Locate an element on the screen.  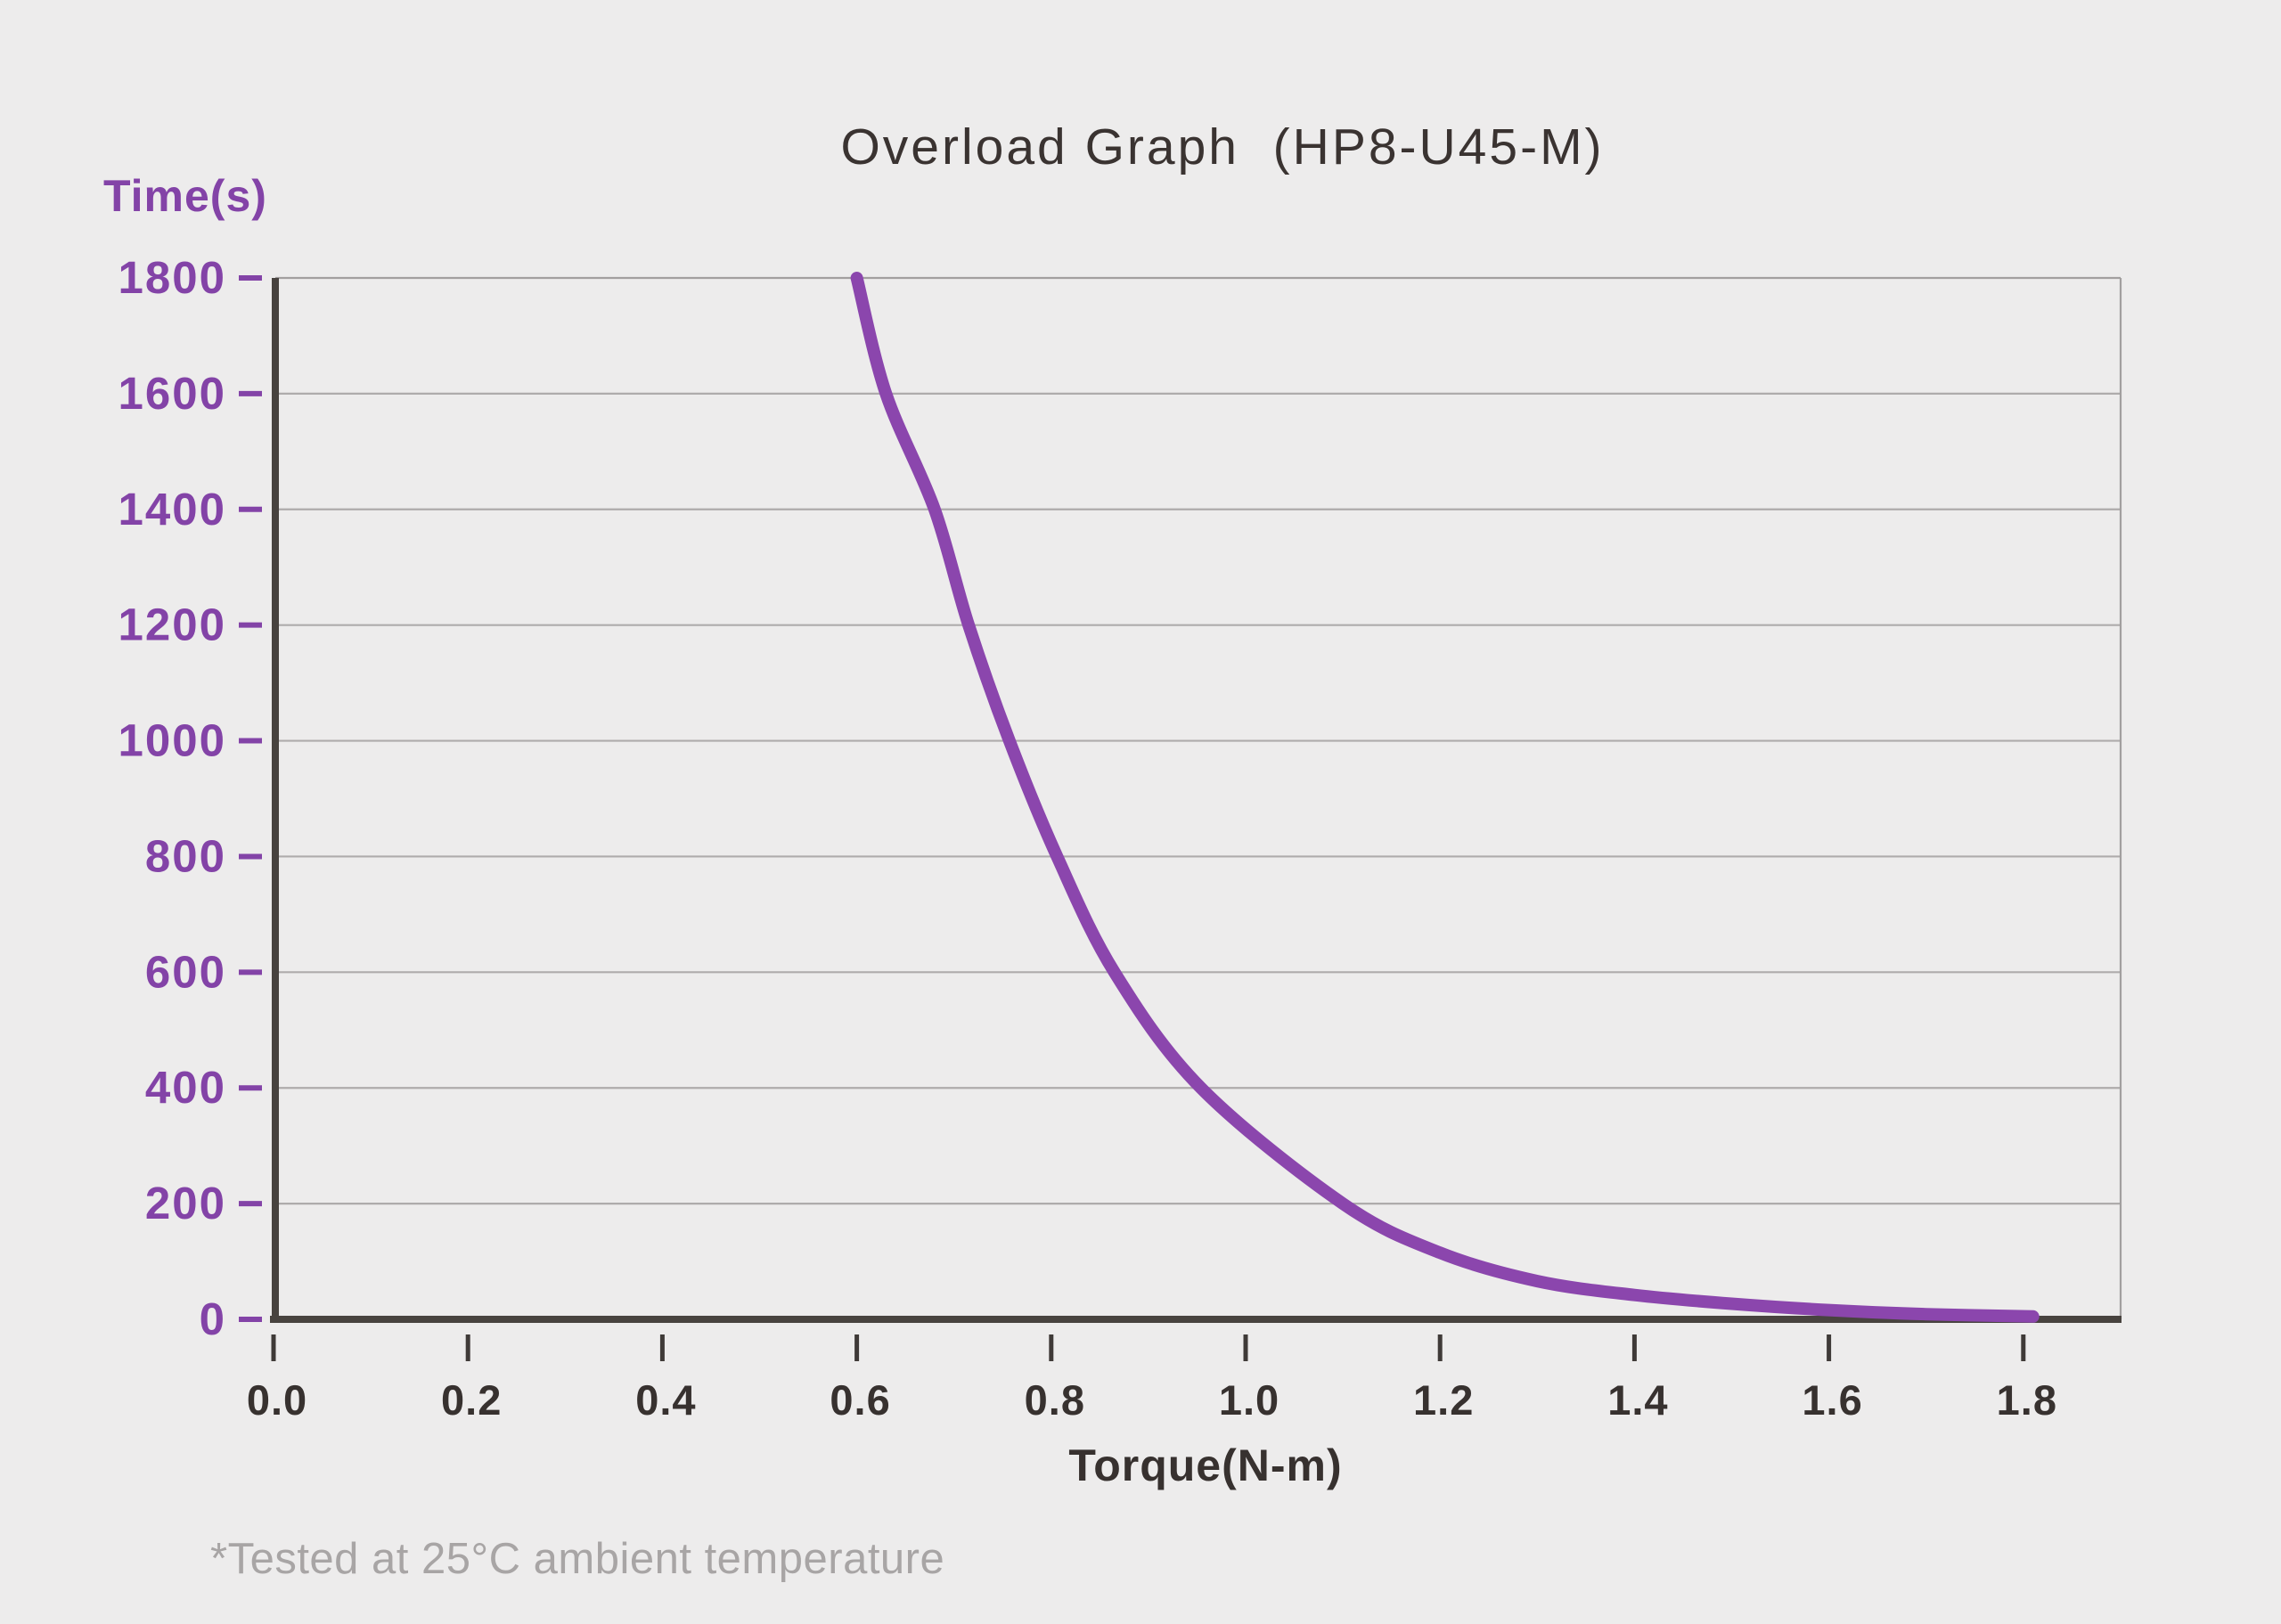
chart-title: Overload Graph (HP8-U45-M) is located at coordinates (1222, 146).